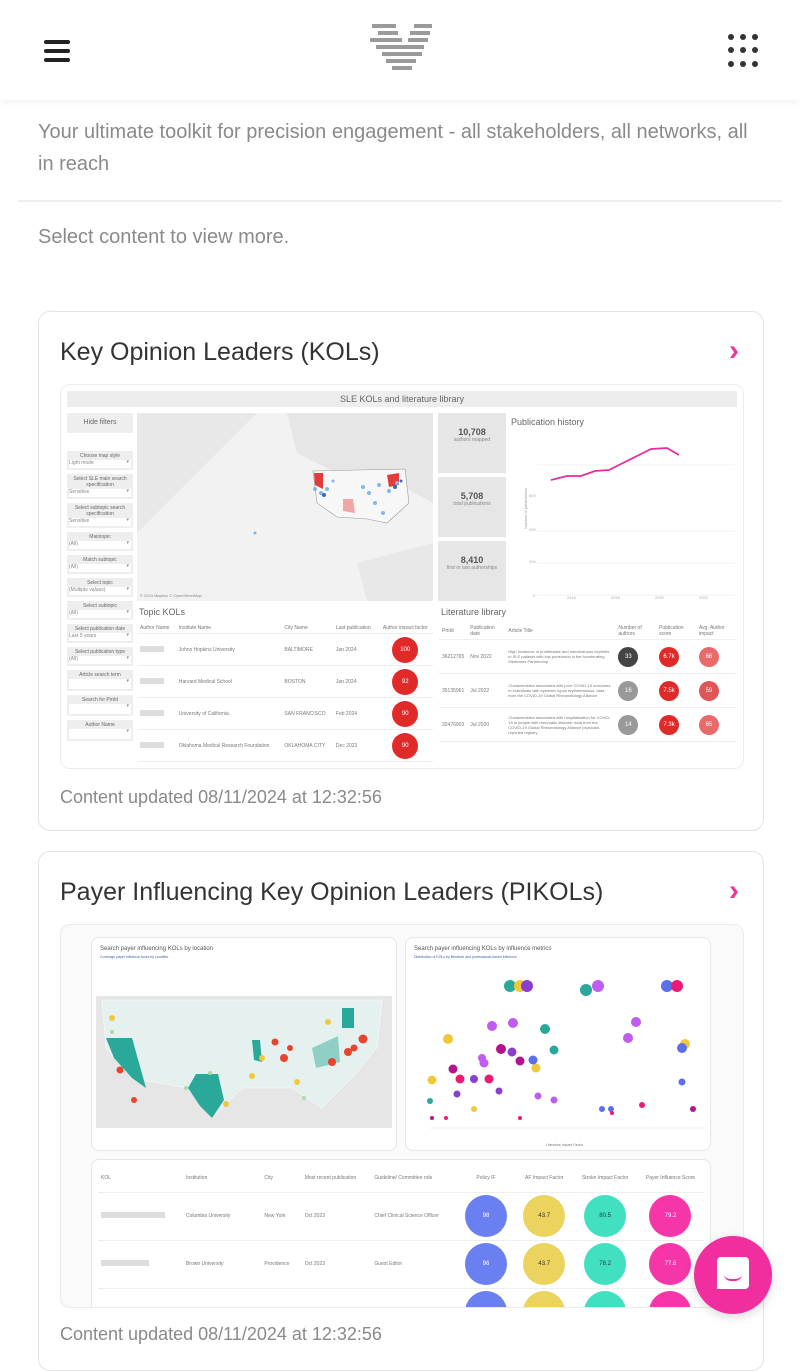  Describe the element at coordinates (532, 561) in the screenshot. I see `svg-text: 200` at that location.